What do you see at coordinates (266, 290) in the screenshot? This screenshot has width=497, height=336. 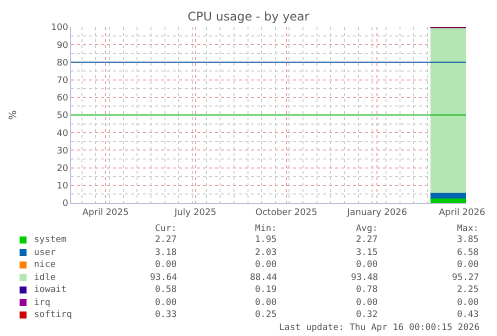 I see `text: 0.19` at bounding box center [266, 290].